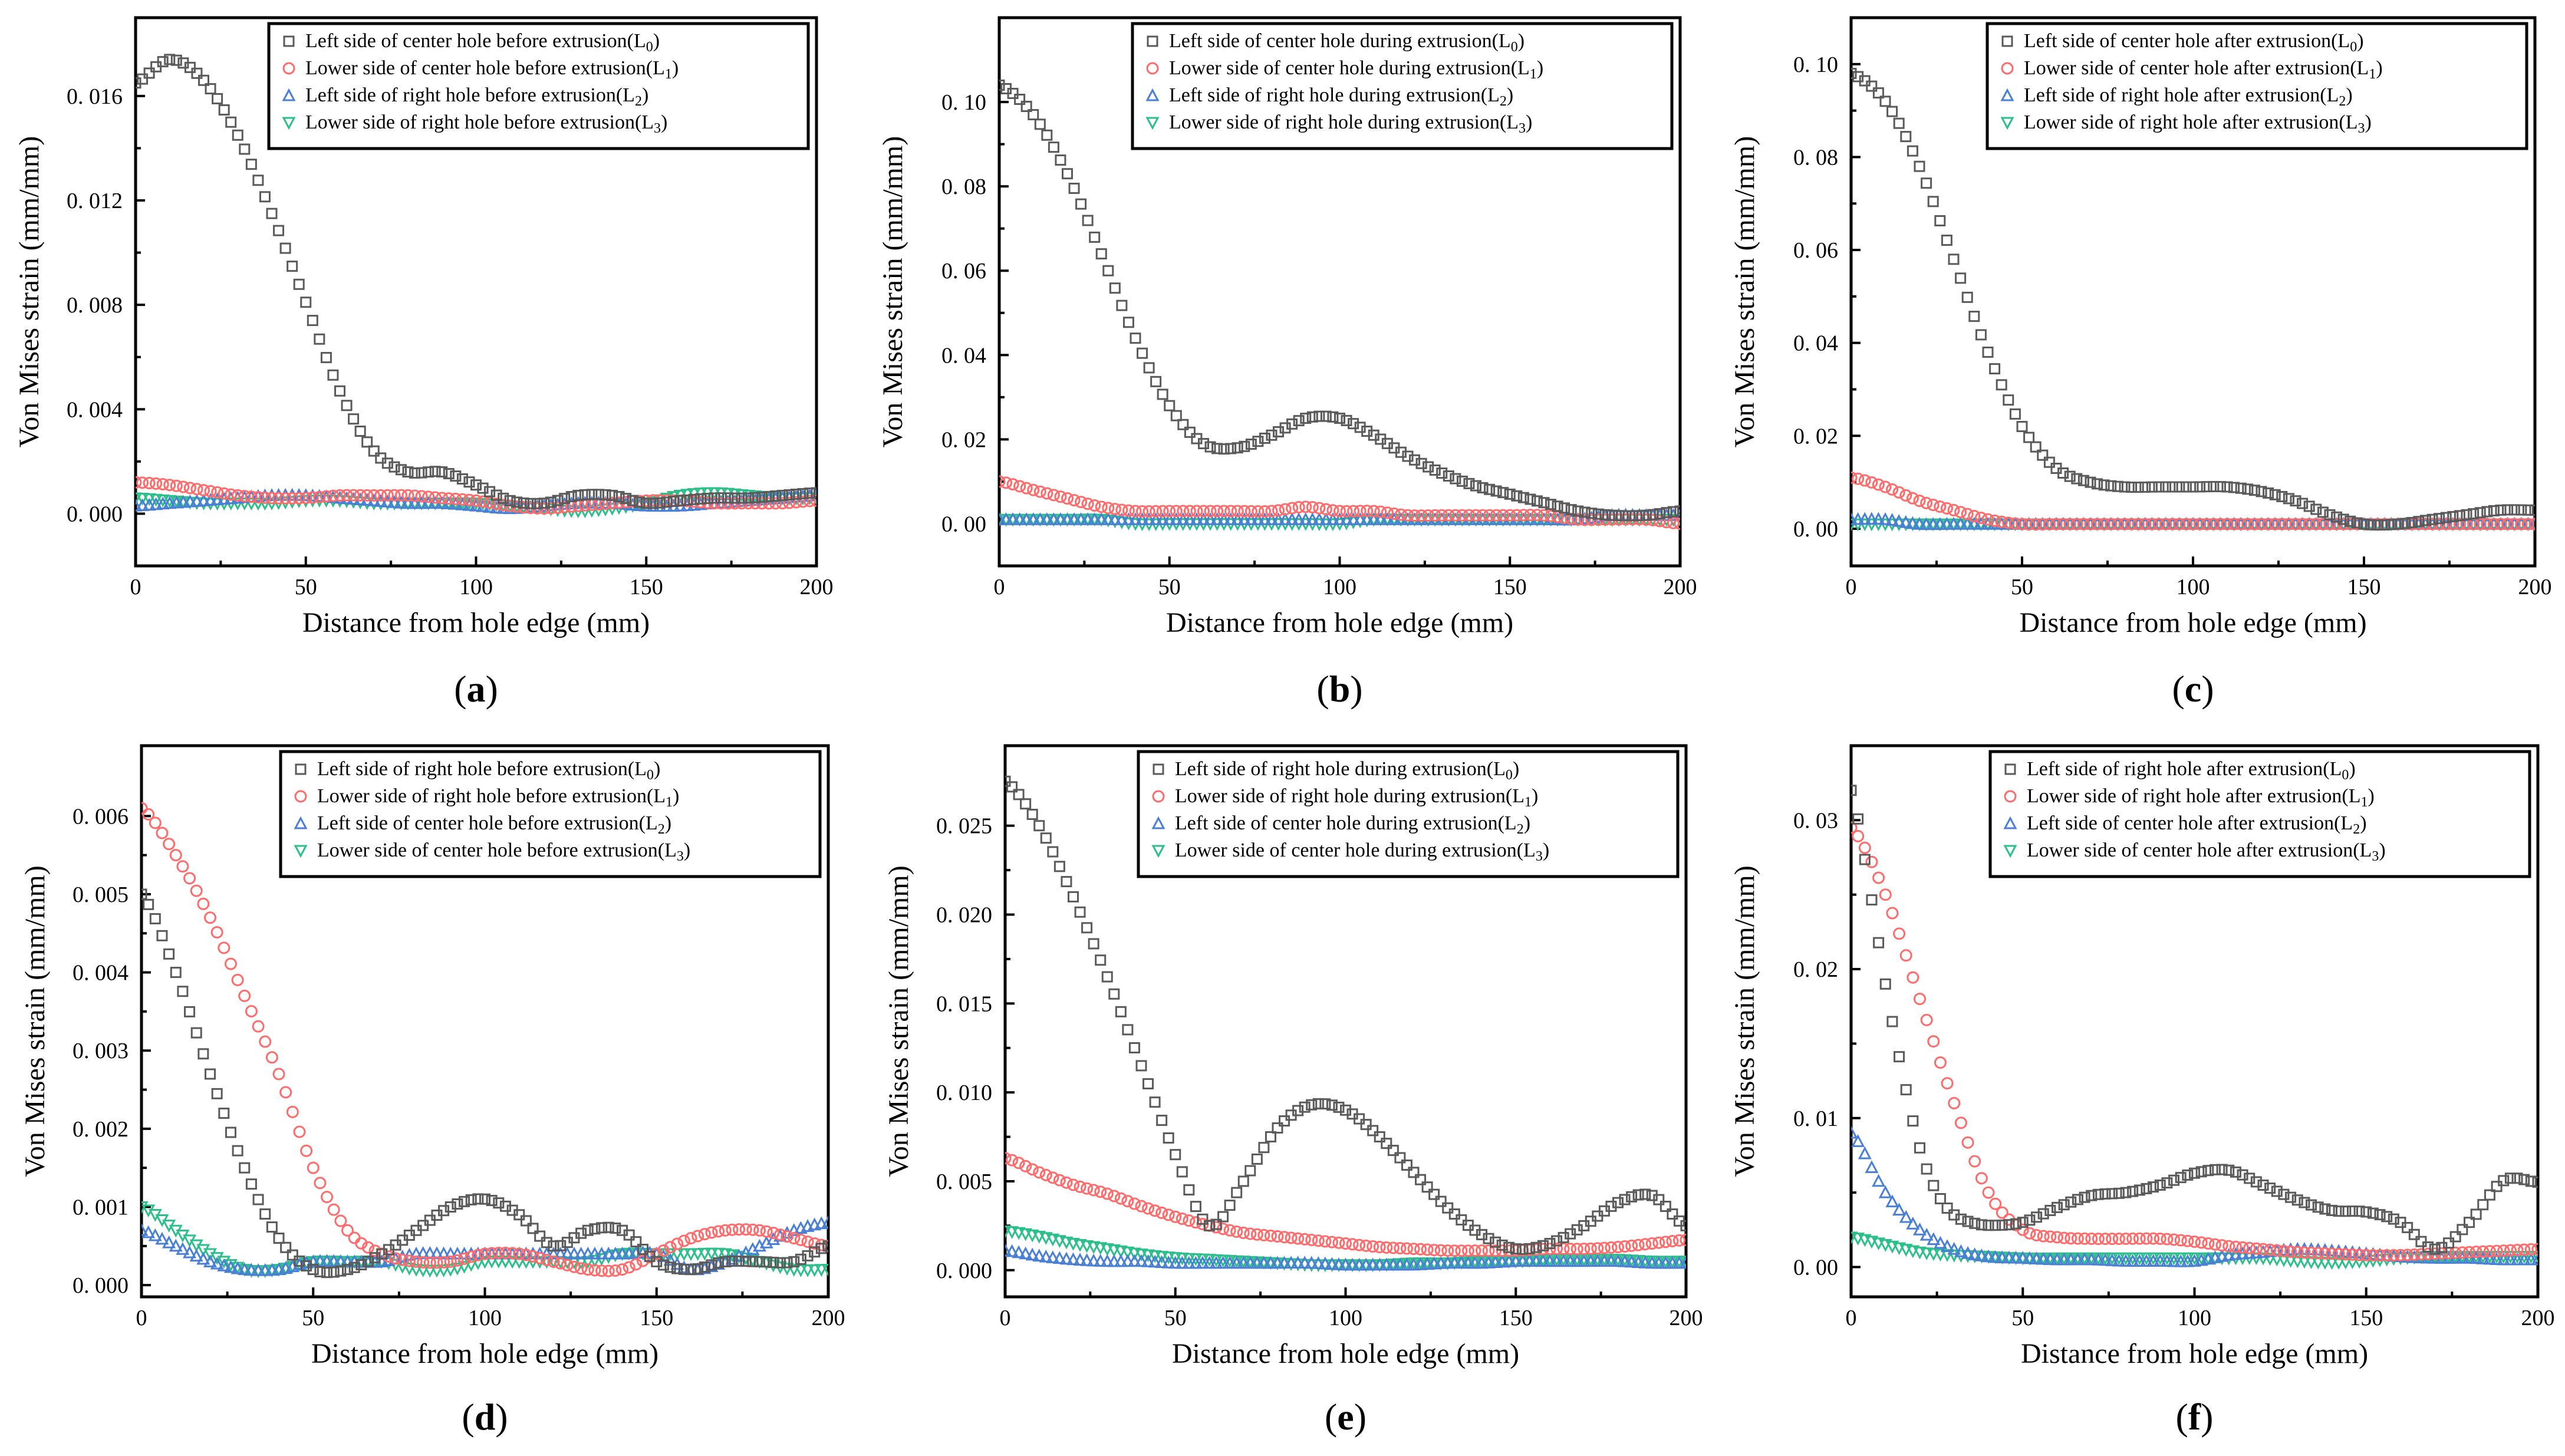 This screenshot has height=1456, width=2565. I want to click on series-L2, so click(1345, 1257).